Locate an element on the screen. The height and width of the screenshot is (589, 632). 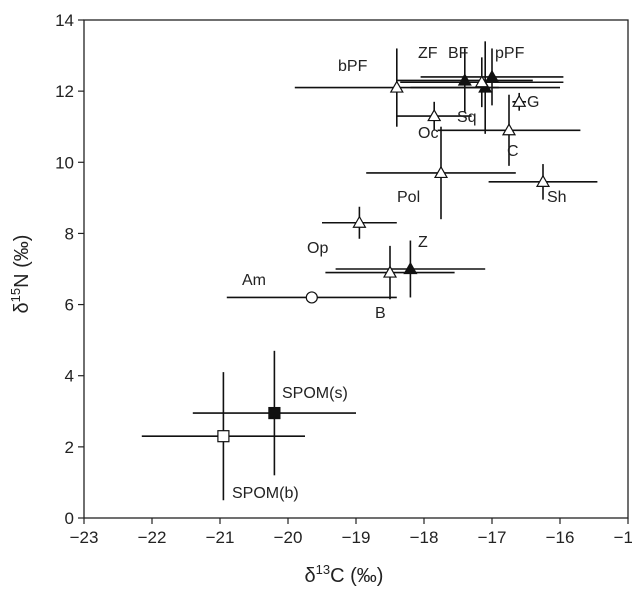
x-axis-title: δ13C (‰) is located at coordinates (344, 574).